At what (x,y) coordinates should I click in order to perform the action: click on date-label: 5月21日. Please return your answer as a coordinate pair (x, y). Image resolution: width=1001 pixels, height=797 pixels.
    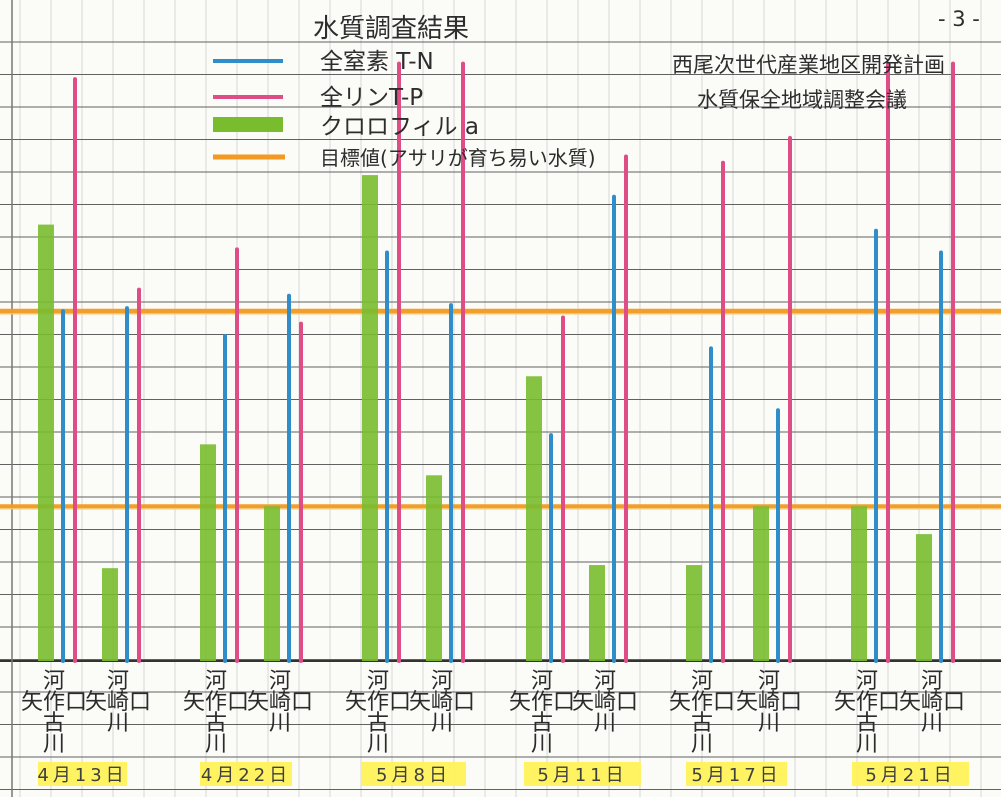
    Looking at the image, I should click on (910, 775).